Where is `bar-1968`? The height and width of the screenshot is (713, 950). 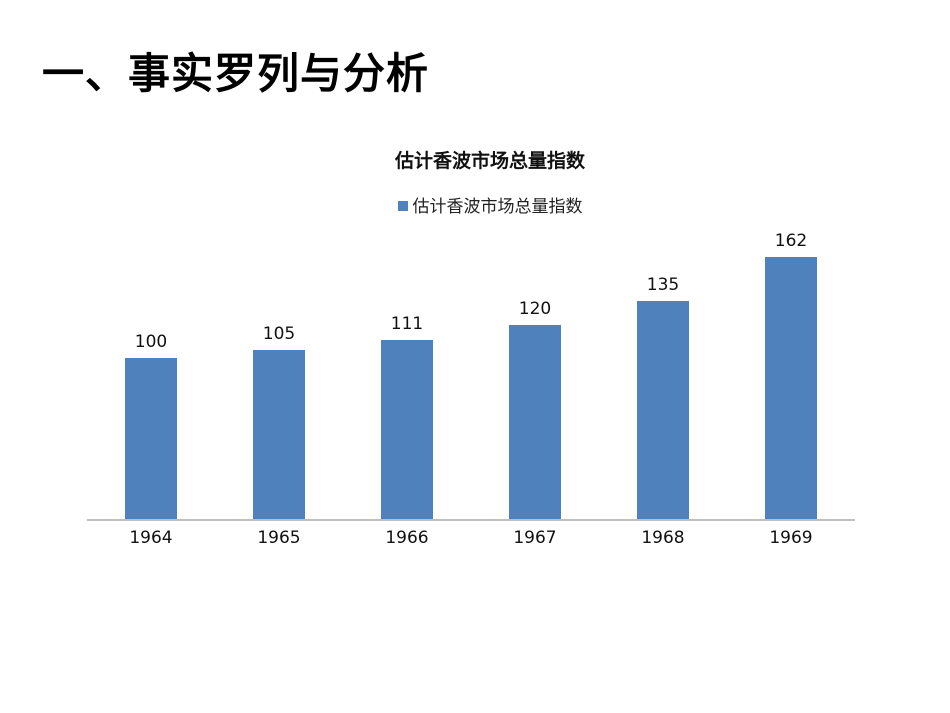
bar-1968 is located at coordinates (663, 410).